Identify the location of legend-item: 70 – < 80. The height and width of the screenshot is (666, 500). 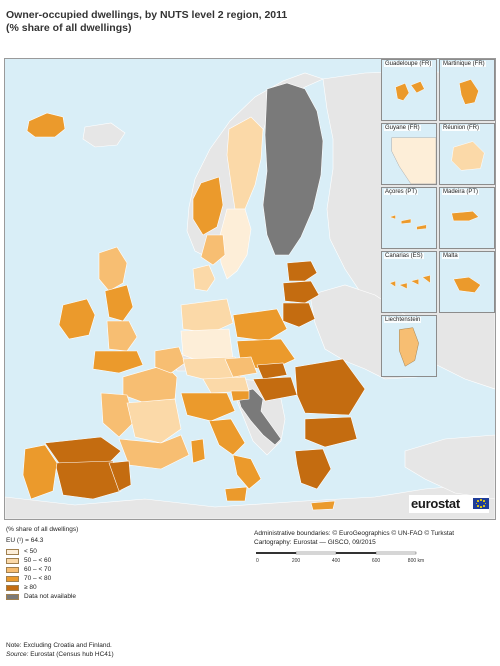
(42, 578).